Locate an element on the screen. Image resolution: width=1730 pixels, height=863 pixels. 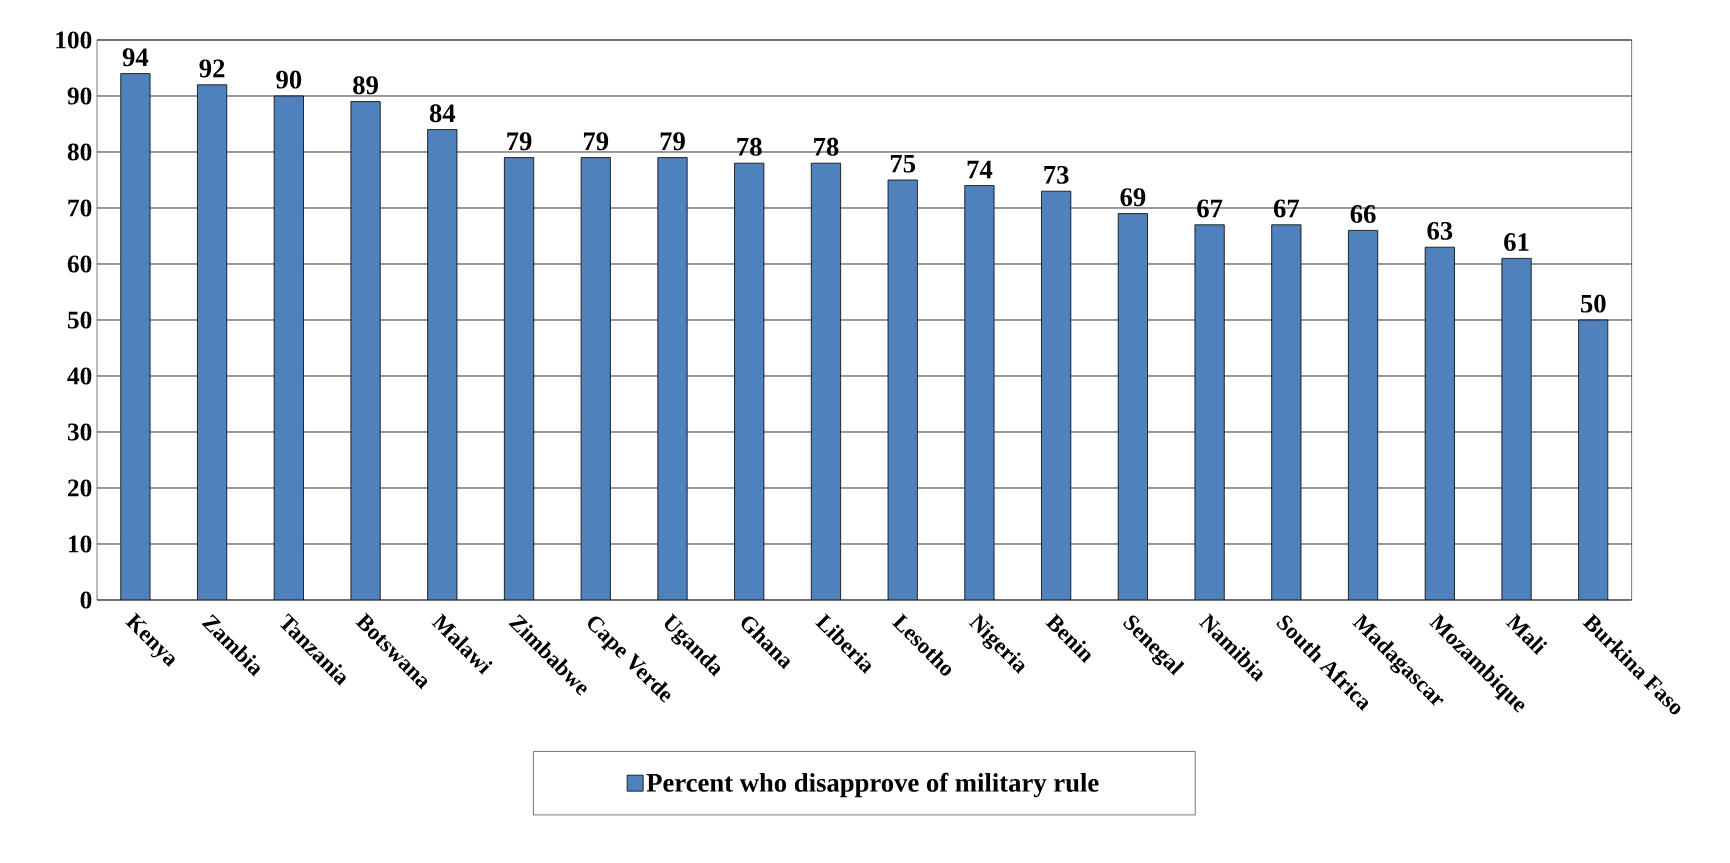
data-label: 94 is located at coordinates (135, 57).